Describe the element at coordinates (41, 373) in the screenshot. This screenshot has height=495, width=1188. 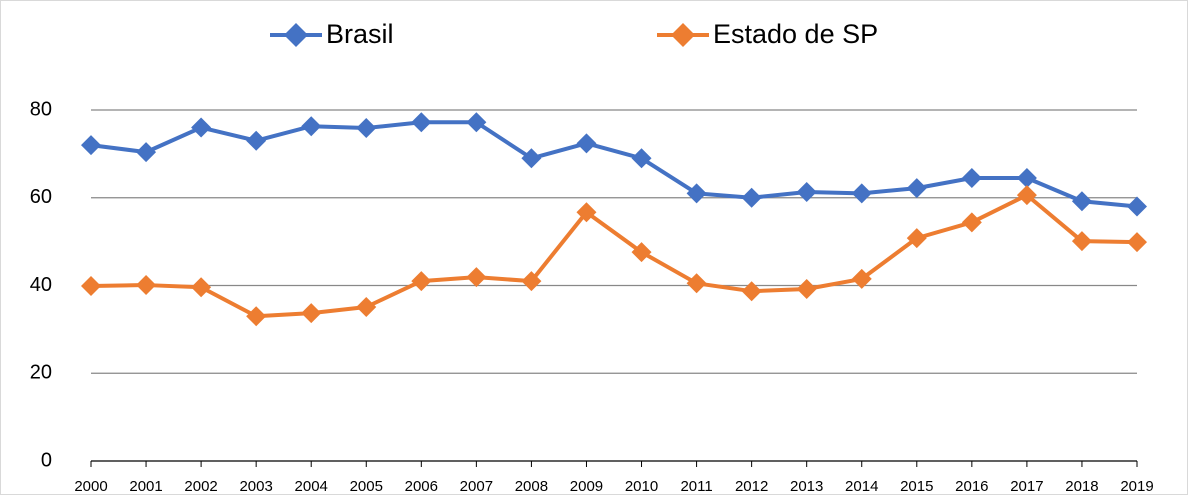
I see `y-tick-label: 20` at that location.